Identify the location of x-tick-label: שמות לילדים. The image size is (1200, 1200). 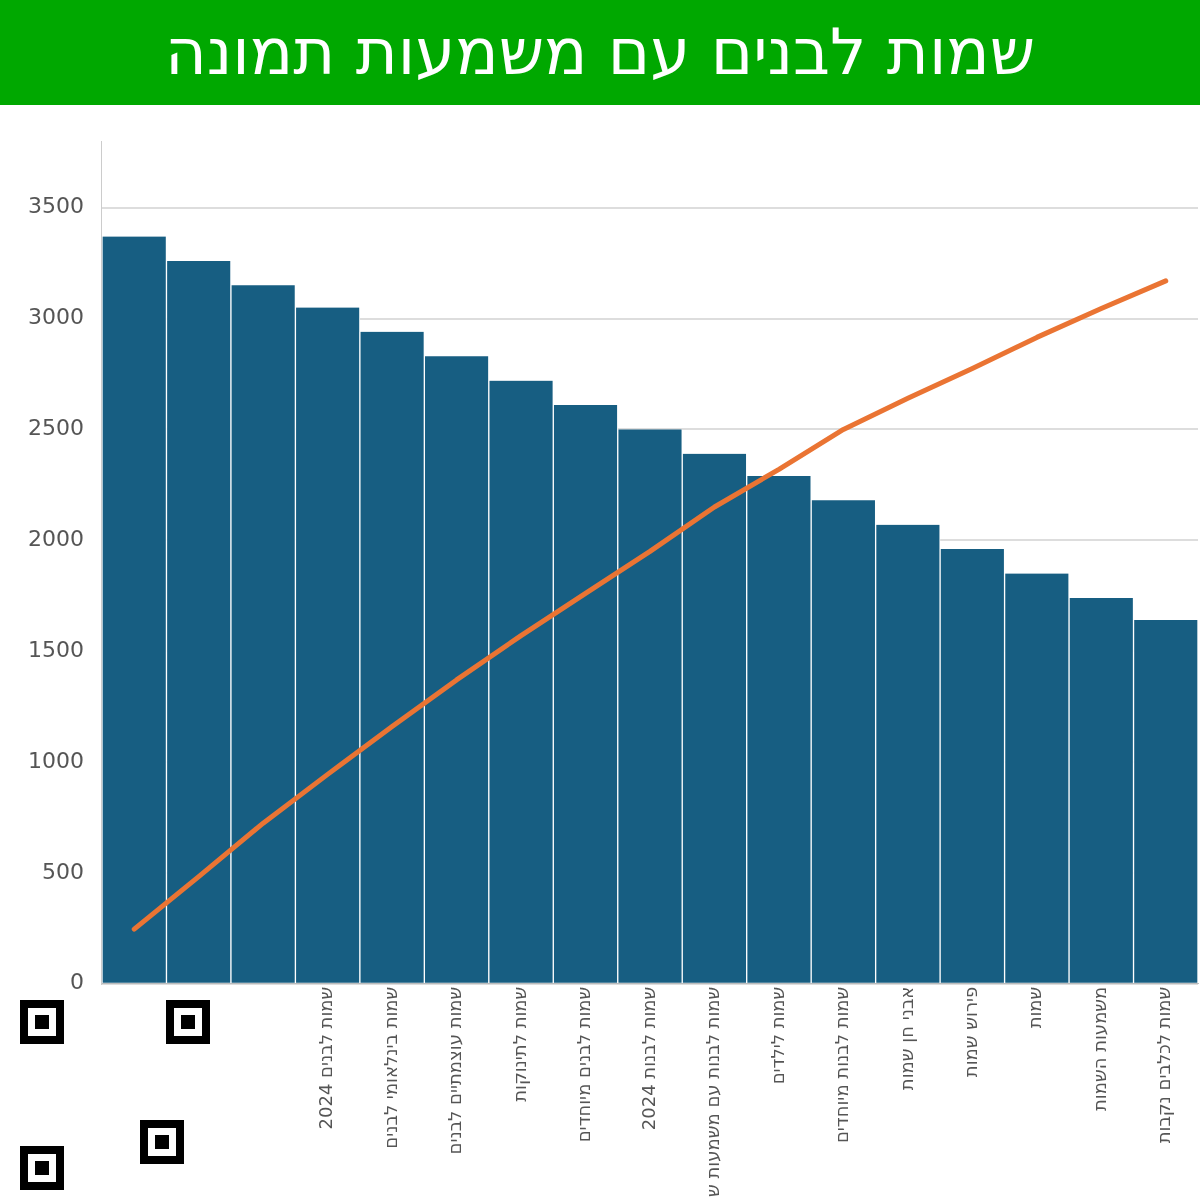
(777, 1035).